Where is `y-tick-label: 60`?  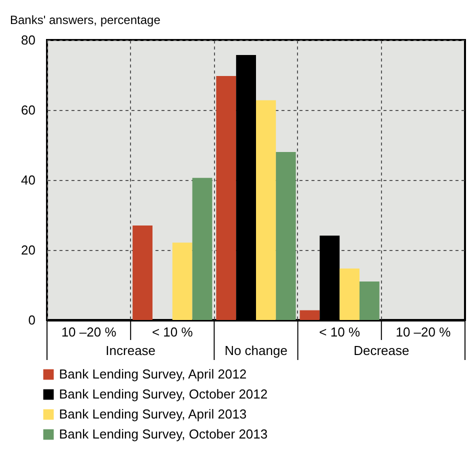 y-tick-label: 60 is located at coordinates (28, 110).